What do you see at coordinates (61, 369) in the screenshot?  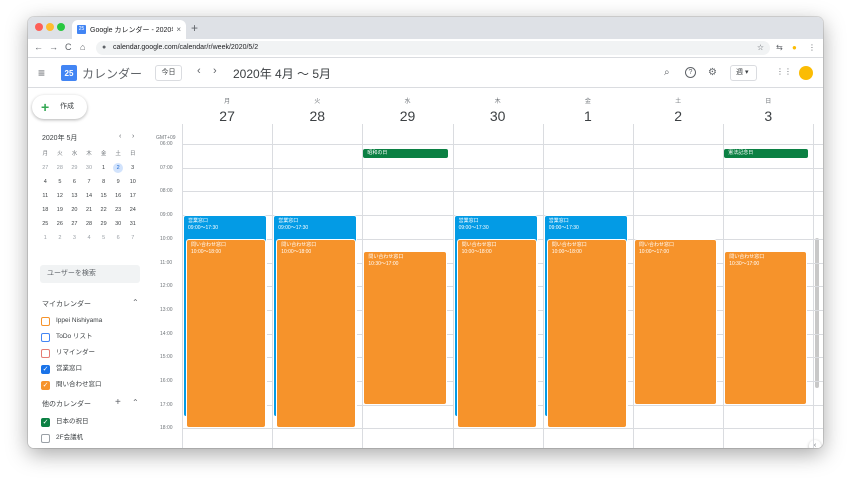 I see `calendar-list-item: ✓ 営業窓口` at bounding box center [61, 369].